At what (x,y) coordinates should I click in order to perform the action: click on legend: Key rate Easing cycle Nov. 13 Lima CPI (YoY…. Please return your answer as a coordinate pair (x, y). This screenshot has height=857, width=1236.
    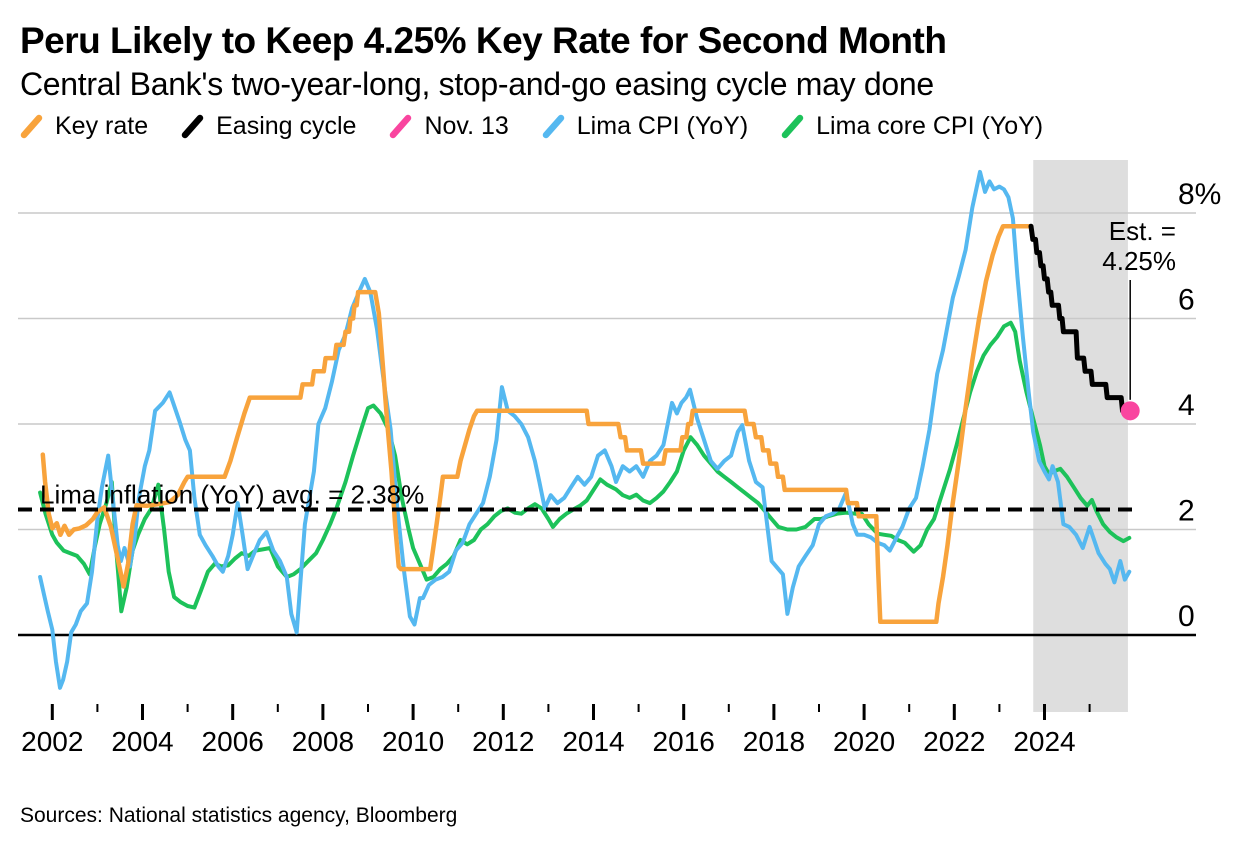
    Looking at the image, I should click on (531, 126).